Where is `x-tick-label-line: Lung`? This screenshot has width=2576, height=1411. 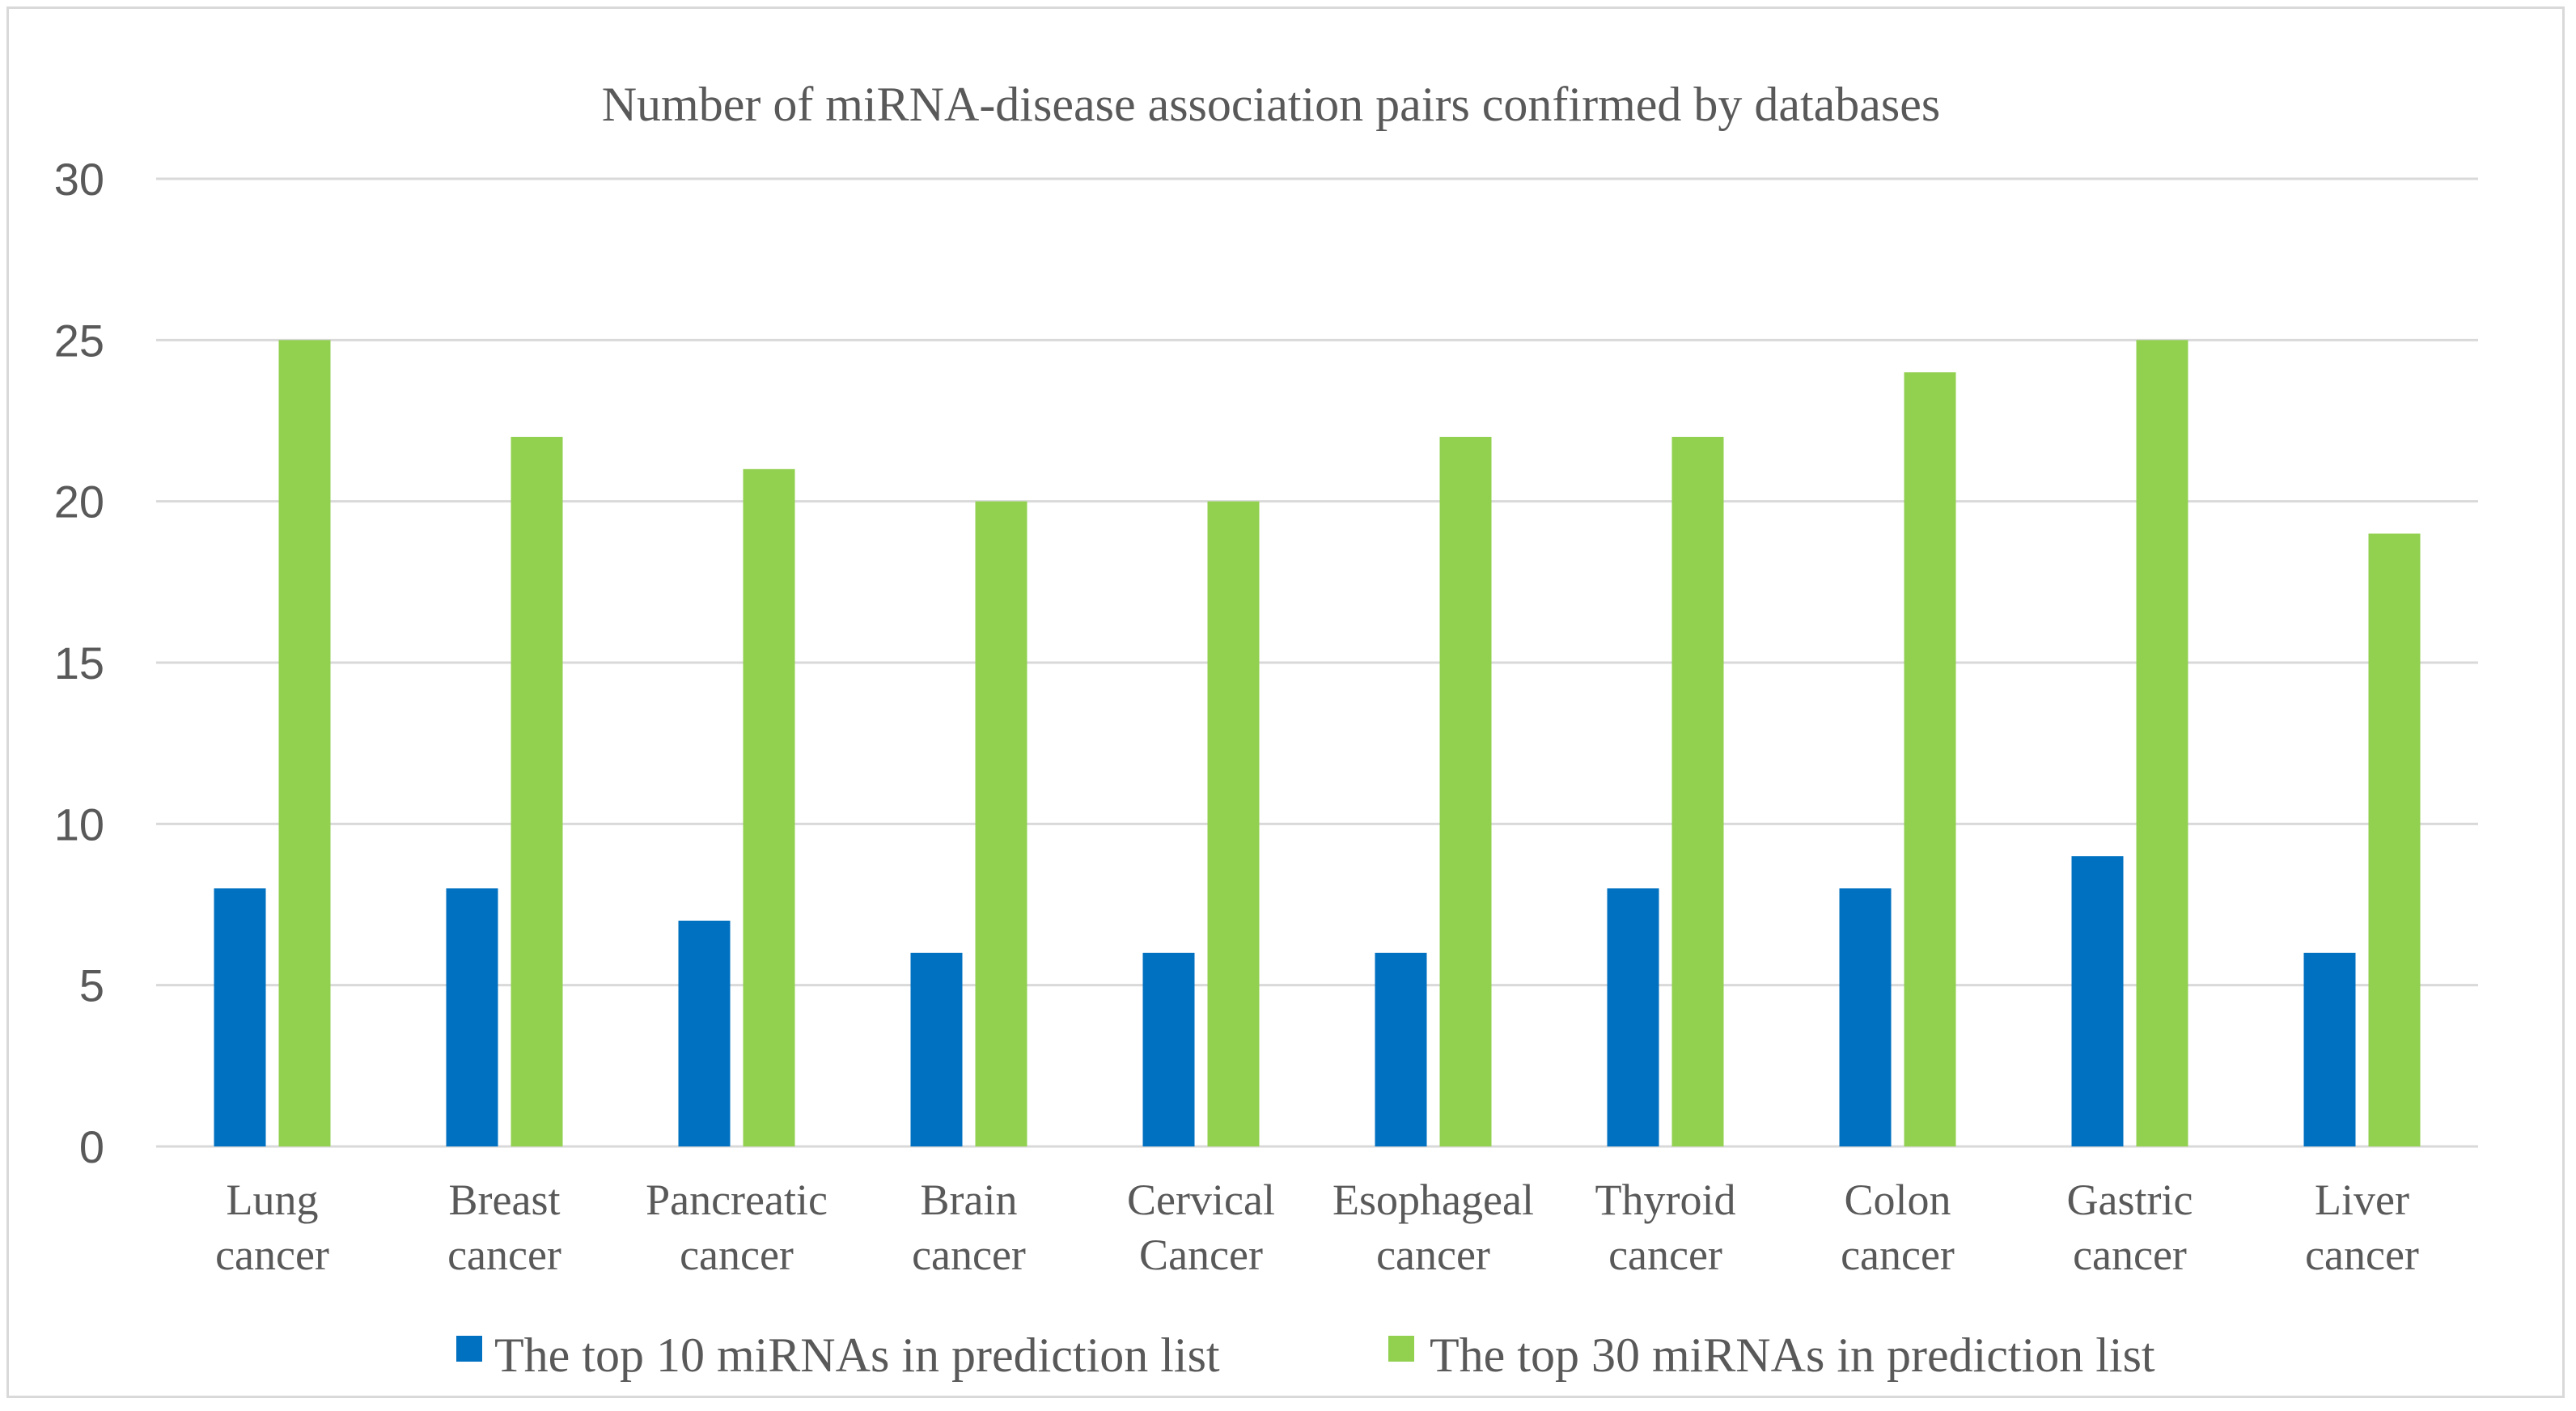 x-tick-label-line: Lung is located at coordinates (273, 1200).